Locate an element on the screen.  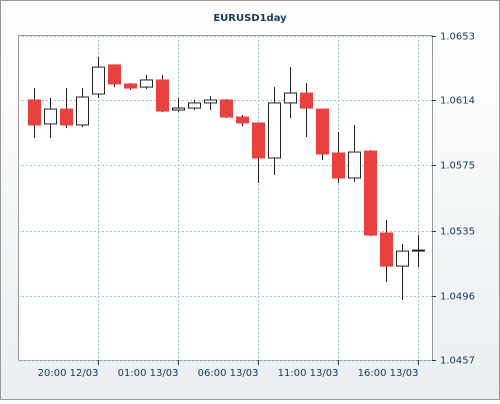
x-tick-label: 11:00 13/03 is located at coordinates (308, 373).